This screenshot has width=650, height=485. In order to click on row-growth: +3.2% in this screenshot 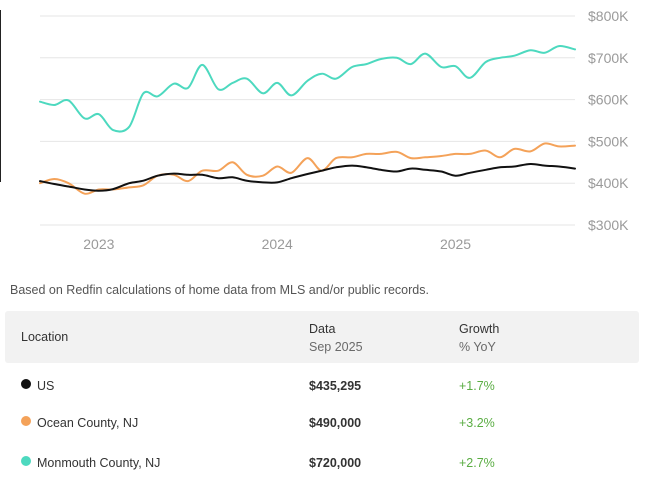, I will do `click(477, 423)`.